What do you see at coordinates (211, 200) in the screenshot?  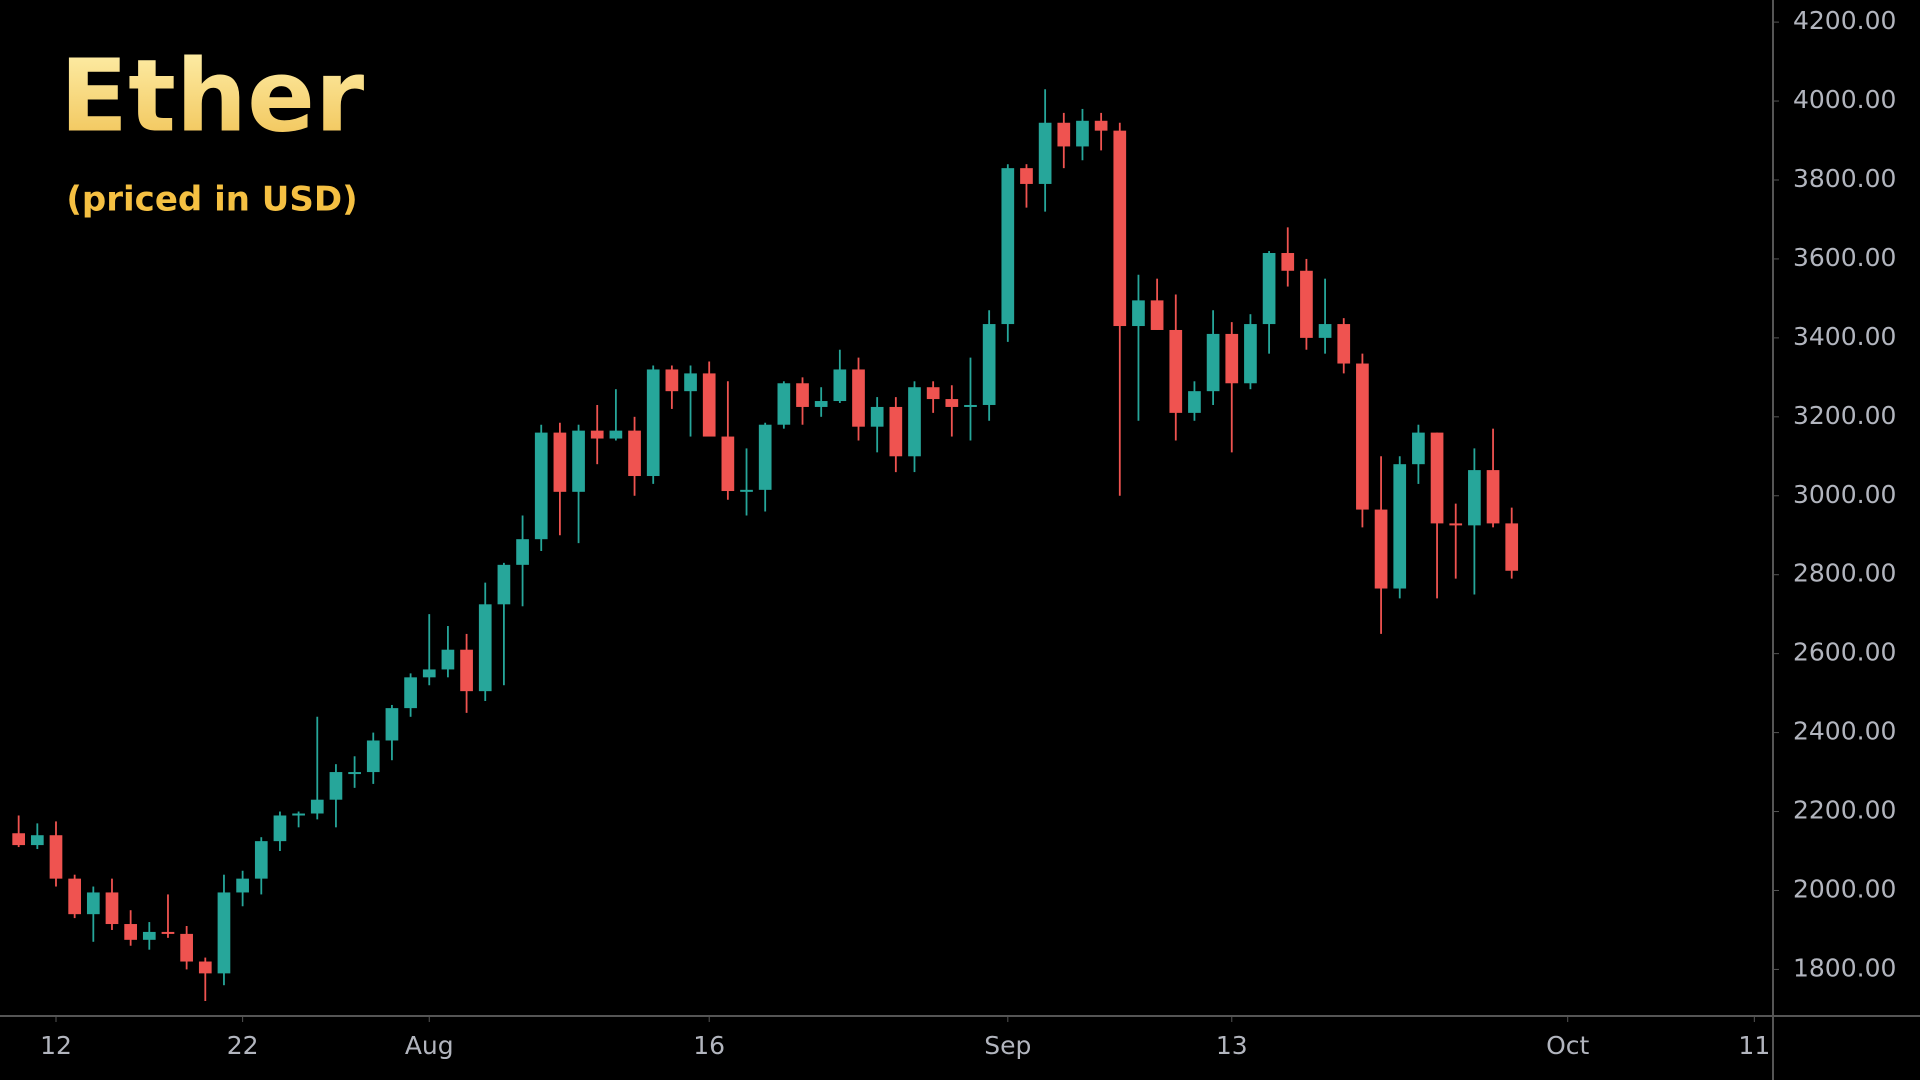 I see `chart-subtitle: (priced in USD)` at bounding box center [211, 200].